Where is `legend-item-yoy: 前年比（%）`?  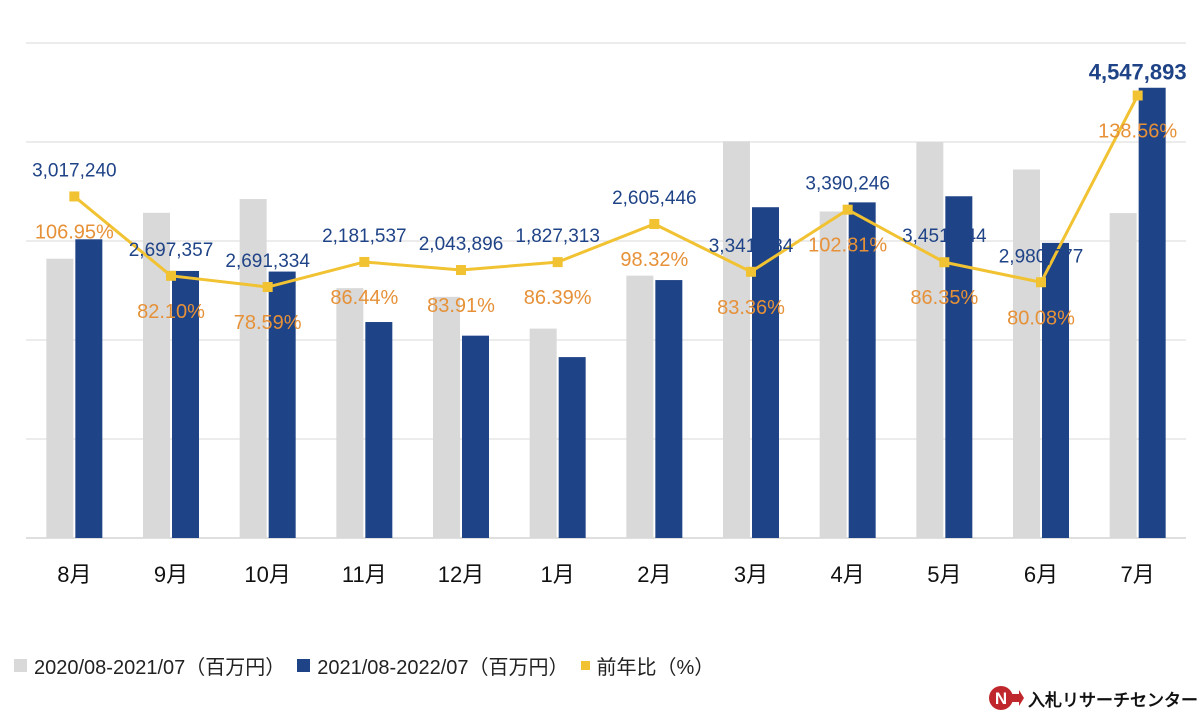
legend-item-yoy: 前年比（%） is located at coordinates (647, 665).